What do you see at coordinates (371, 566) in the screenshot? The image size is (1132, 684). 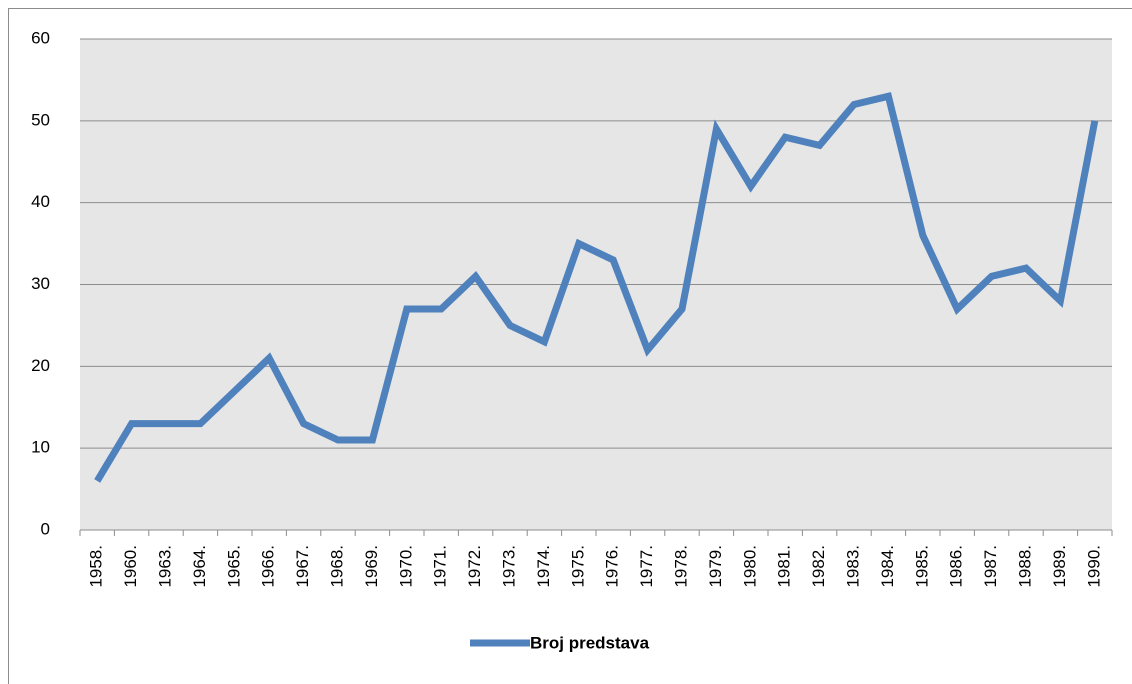 I see `x-tick-label: 1969.` at bounding box center [371, 566].